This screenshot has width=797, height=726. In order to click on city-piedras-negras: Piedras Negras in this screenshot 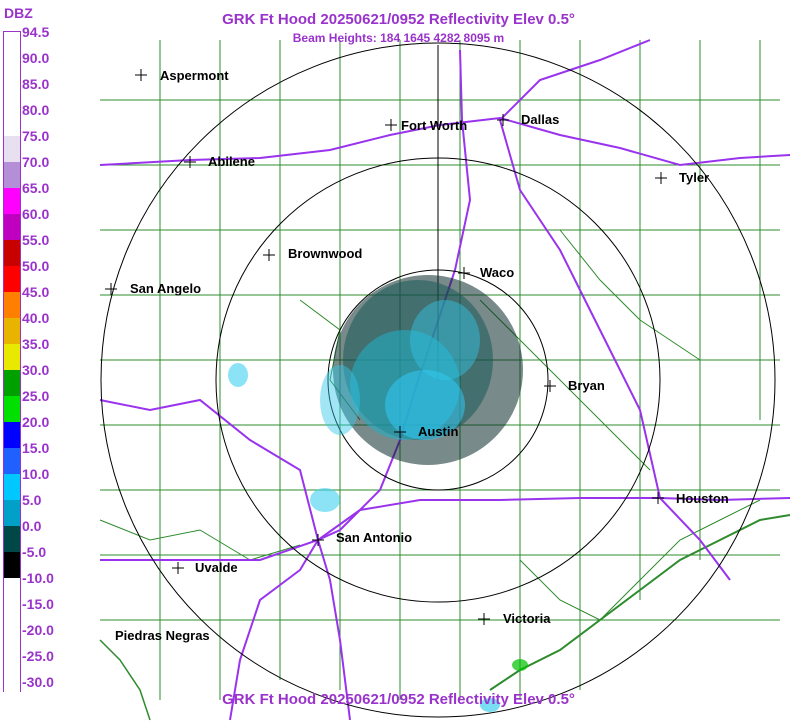, I will do `click(162, 635)`.